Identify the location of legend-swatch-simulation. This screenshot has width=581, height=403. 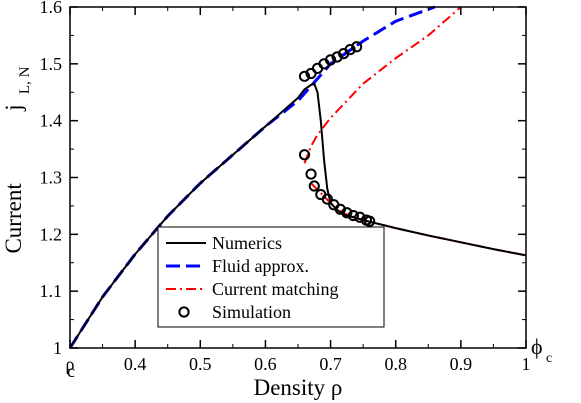
(184, 312).